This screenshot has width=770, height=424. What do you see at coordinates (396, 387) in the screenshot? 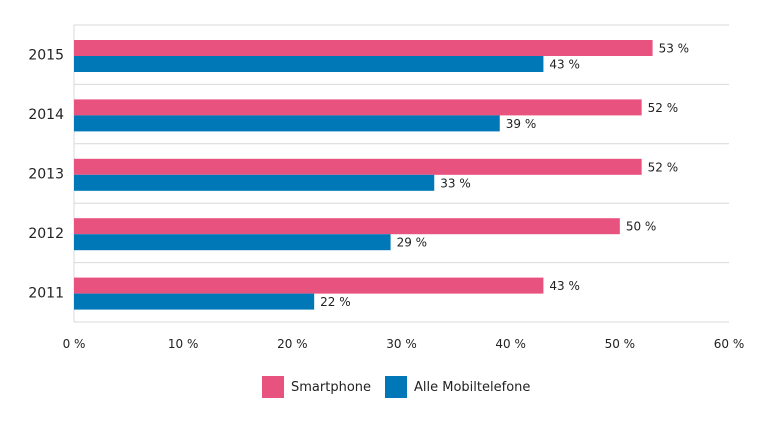
I see `legend-swatch-alle-mobiltelefone` at bounding box center [396, 387].